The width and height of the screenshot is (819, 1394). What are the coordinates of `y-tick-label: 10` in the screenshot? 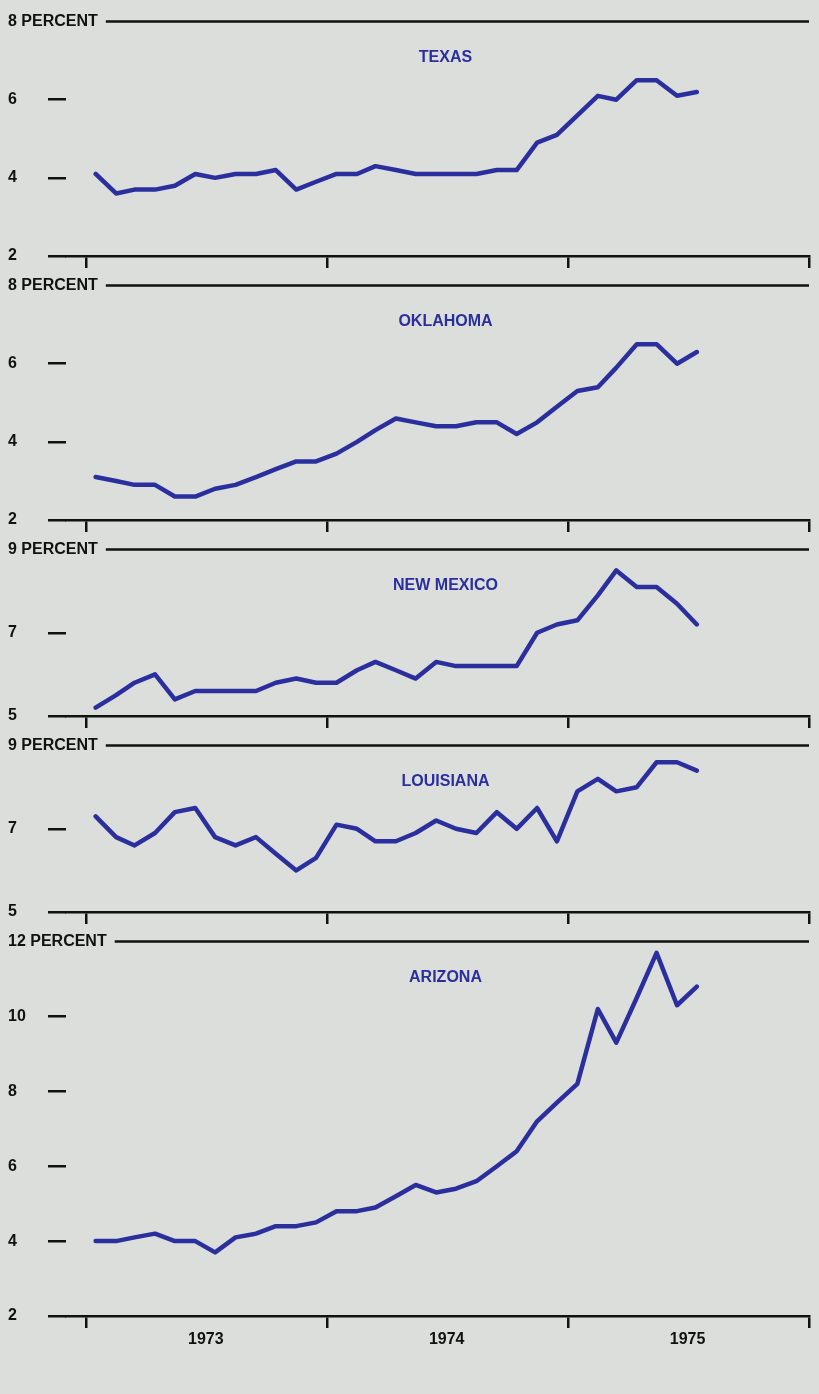 It's located at (17, 1015).